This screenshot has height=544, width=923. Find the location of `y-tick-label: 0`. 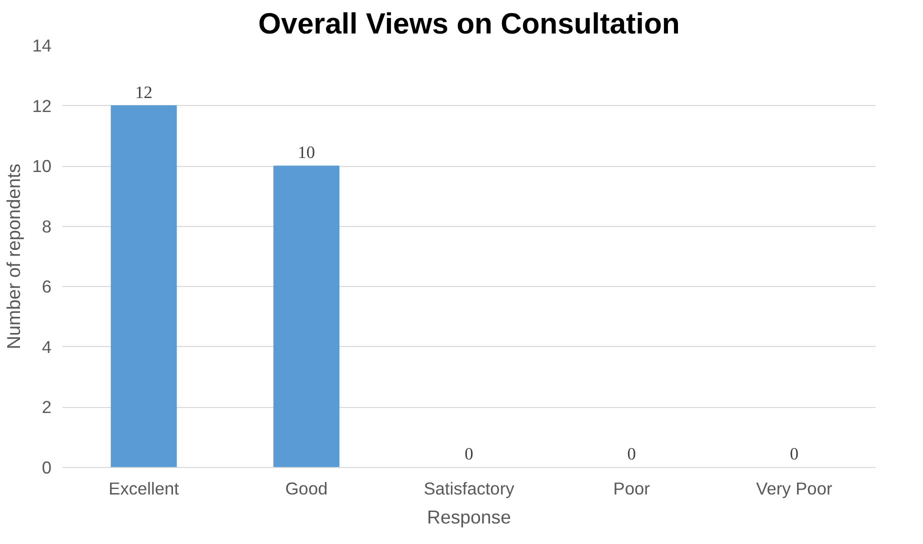

y-tick-label: 0 is located at coordinates (47, 468).